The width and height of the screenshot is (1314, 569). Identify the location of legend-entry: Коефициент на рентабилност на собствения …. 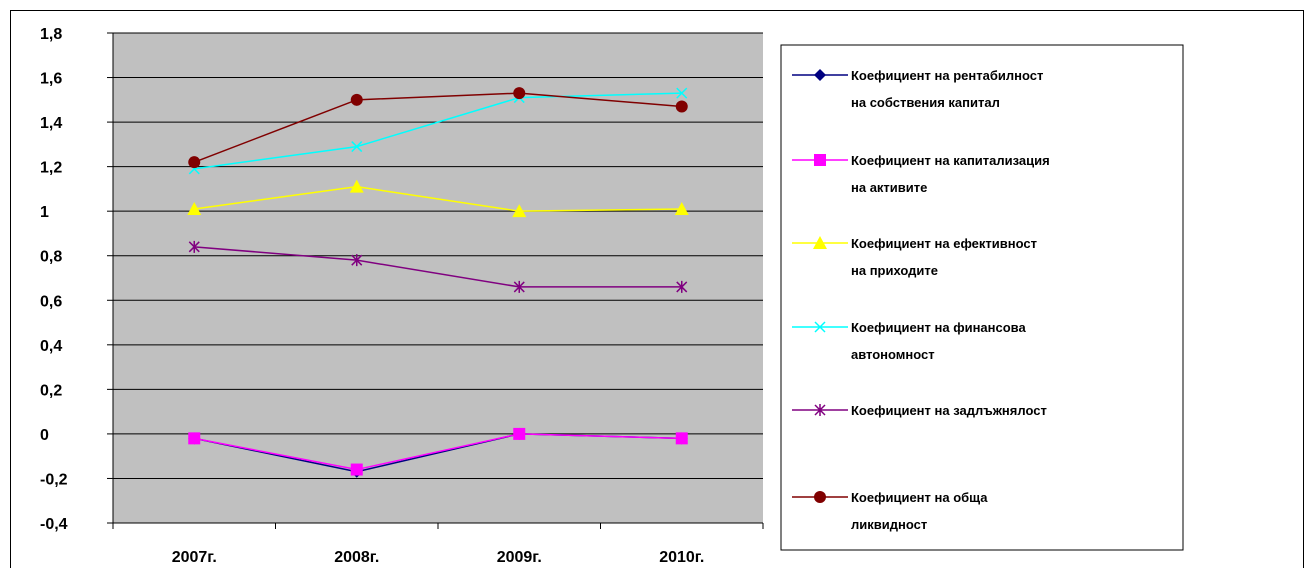
(917, 89).